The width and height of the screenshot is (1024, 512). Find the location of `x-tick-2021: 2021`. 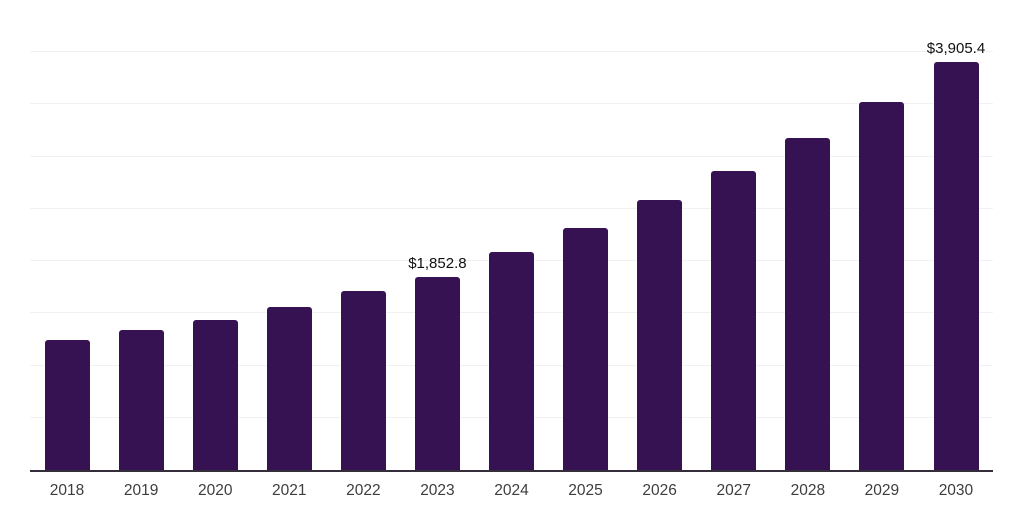

x-tick-2021: 2021 is located at coordinates (289, 490).